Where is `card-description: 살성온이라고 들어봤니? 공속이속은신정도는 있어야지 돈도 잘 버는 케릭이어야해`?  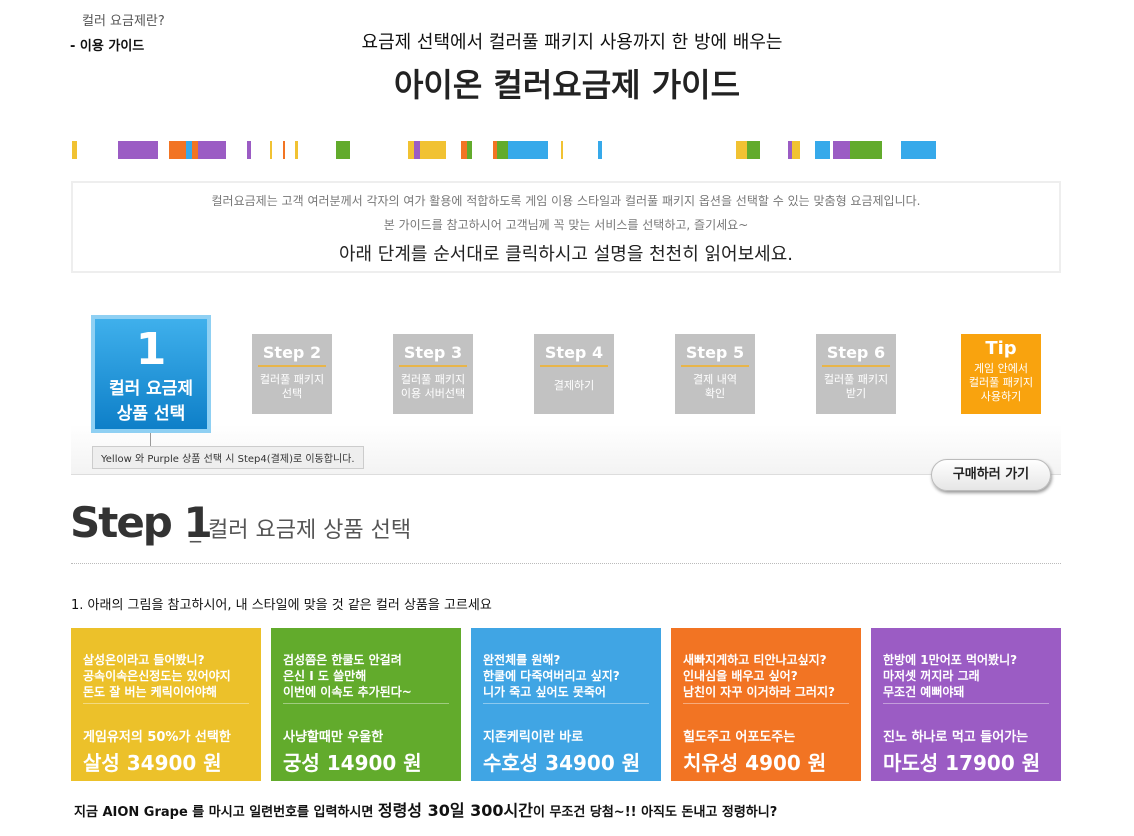 card-description: 살성온이라고 들어봤니? 공속이속은신정도는 있어야지 돈도 잘 버는 케릭이어야해 is located at coordinates (157, 676).